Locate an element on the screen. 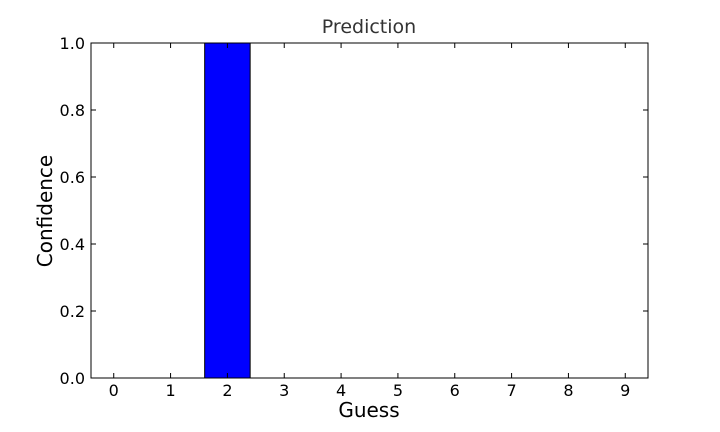 This screenshot has width=720, height=432. chart-title: Prediction is located at coordinates (369, 27).